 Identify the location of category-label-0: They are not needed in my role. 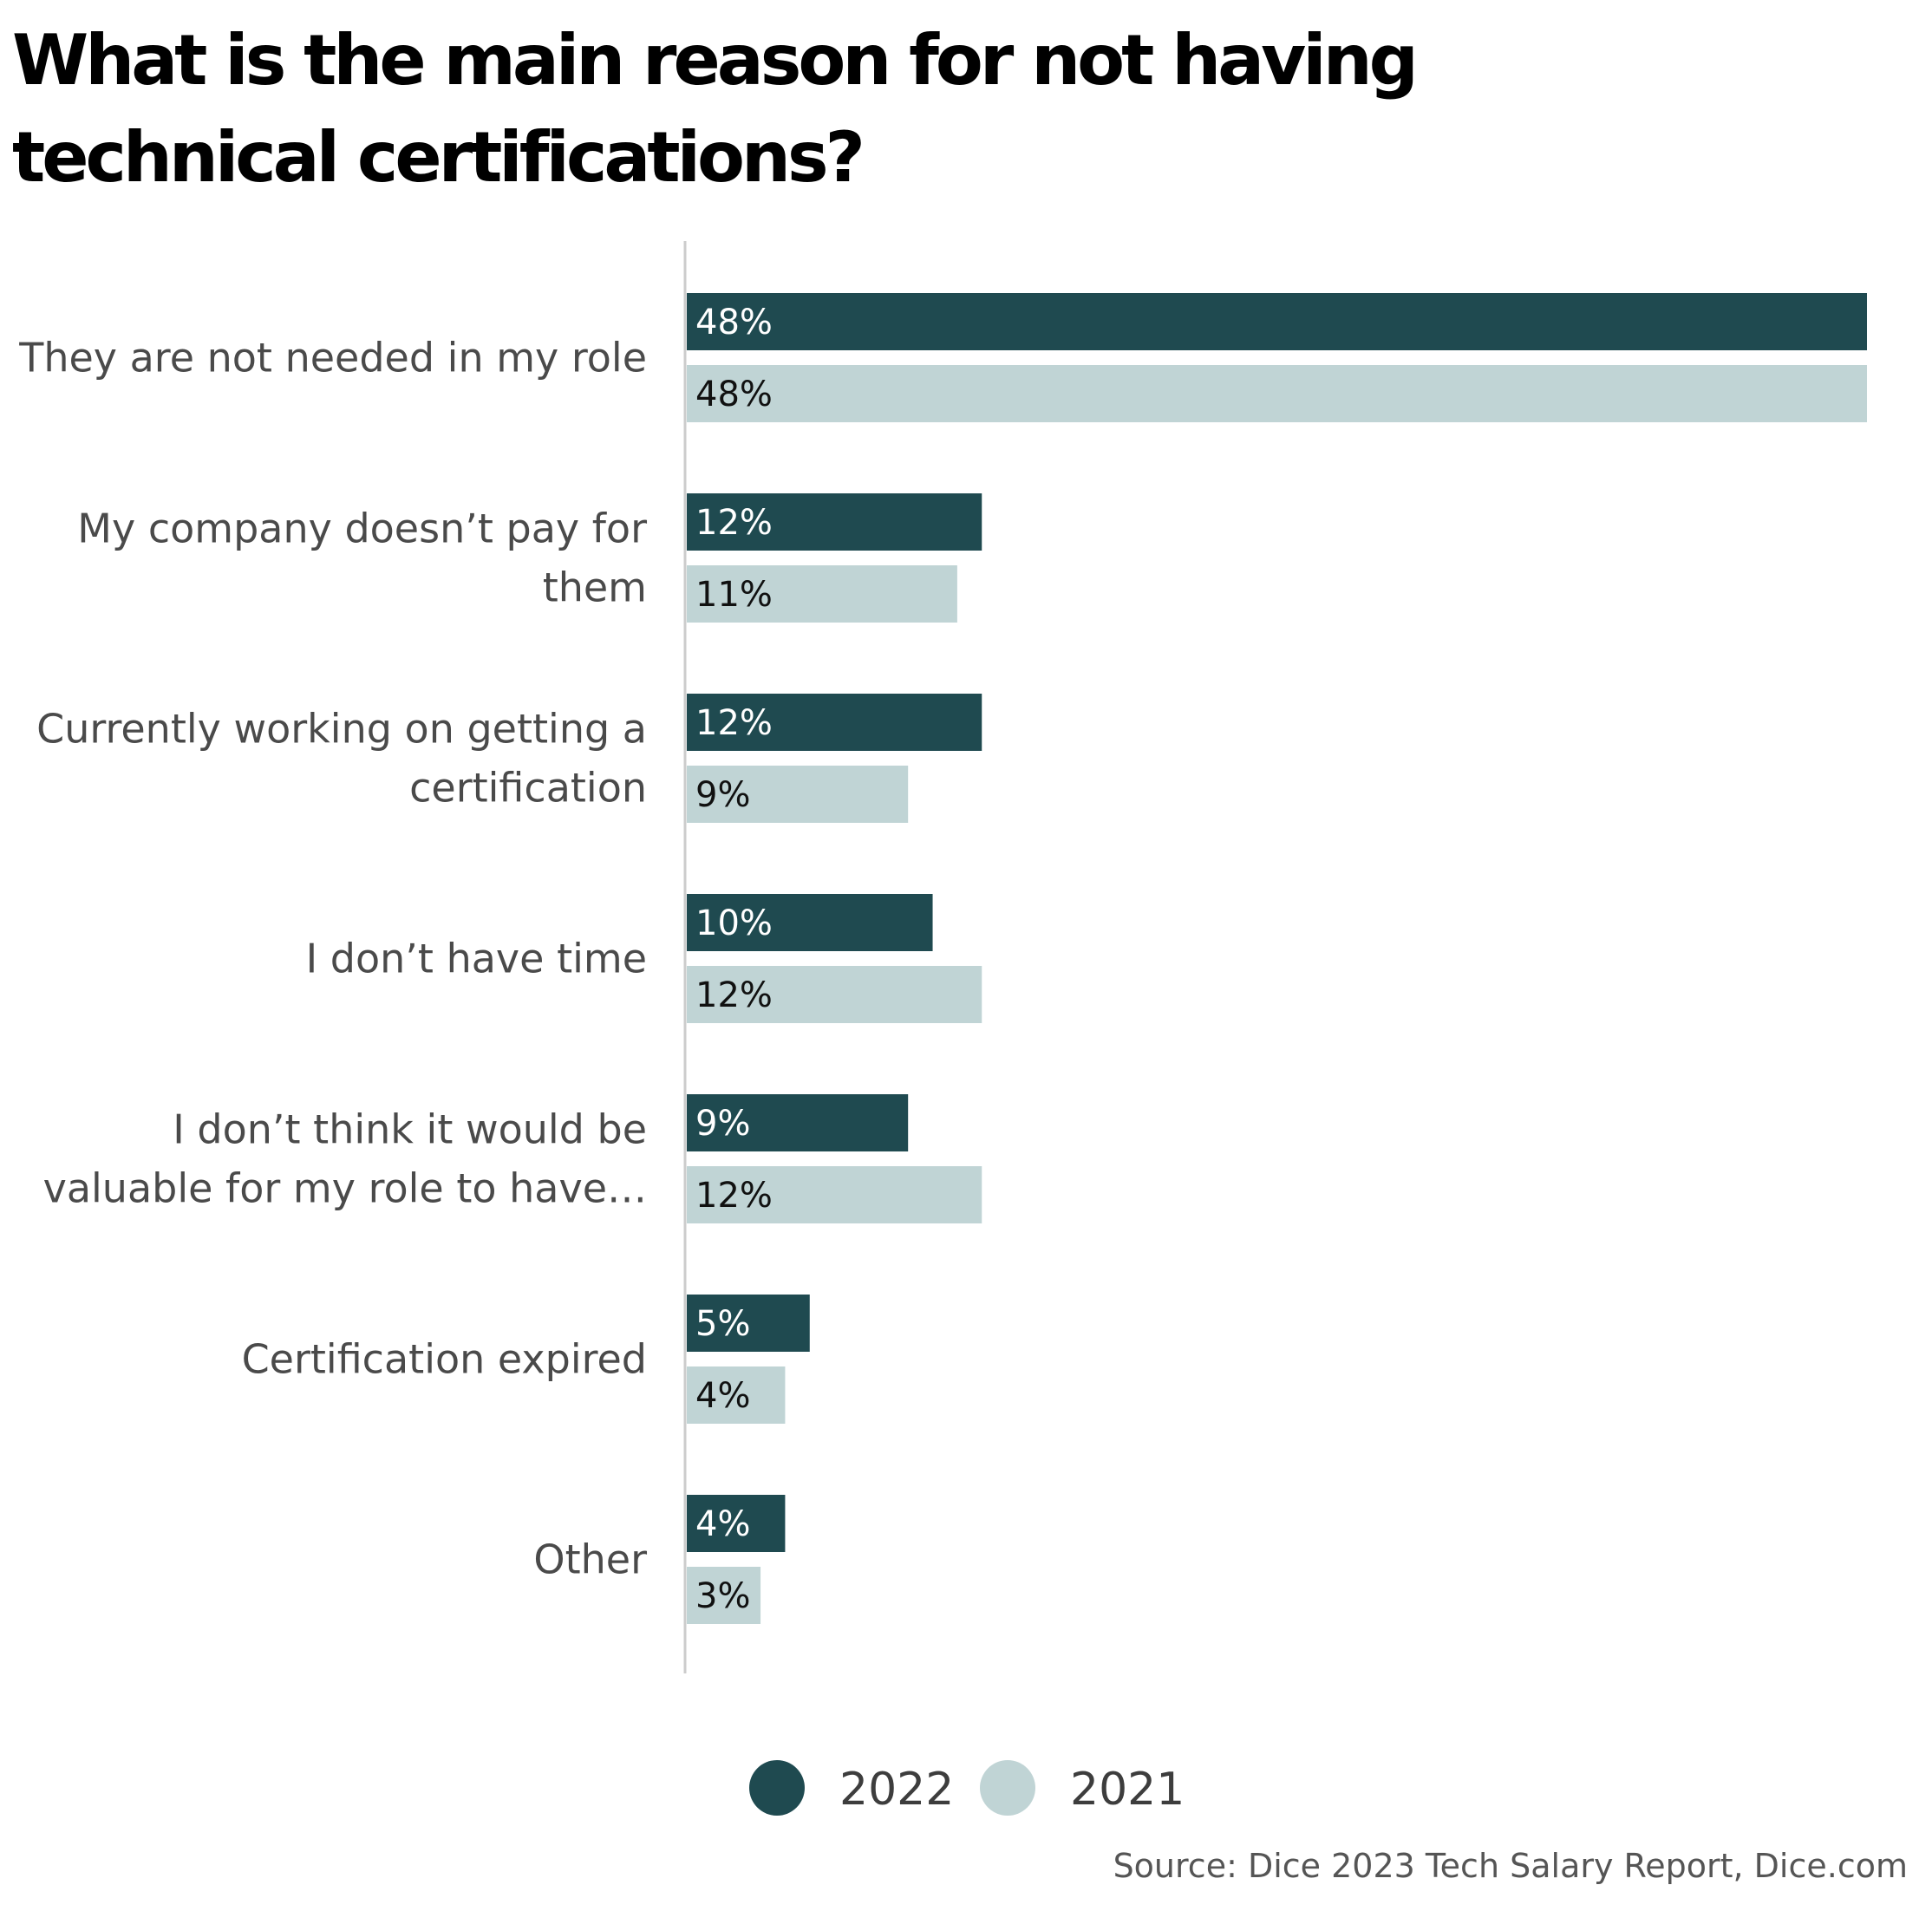
(332, 358).